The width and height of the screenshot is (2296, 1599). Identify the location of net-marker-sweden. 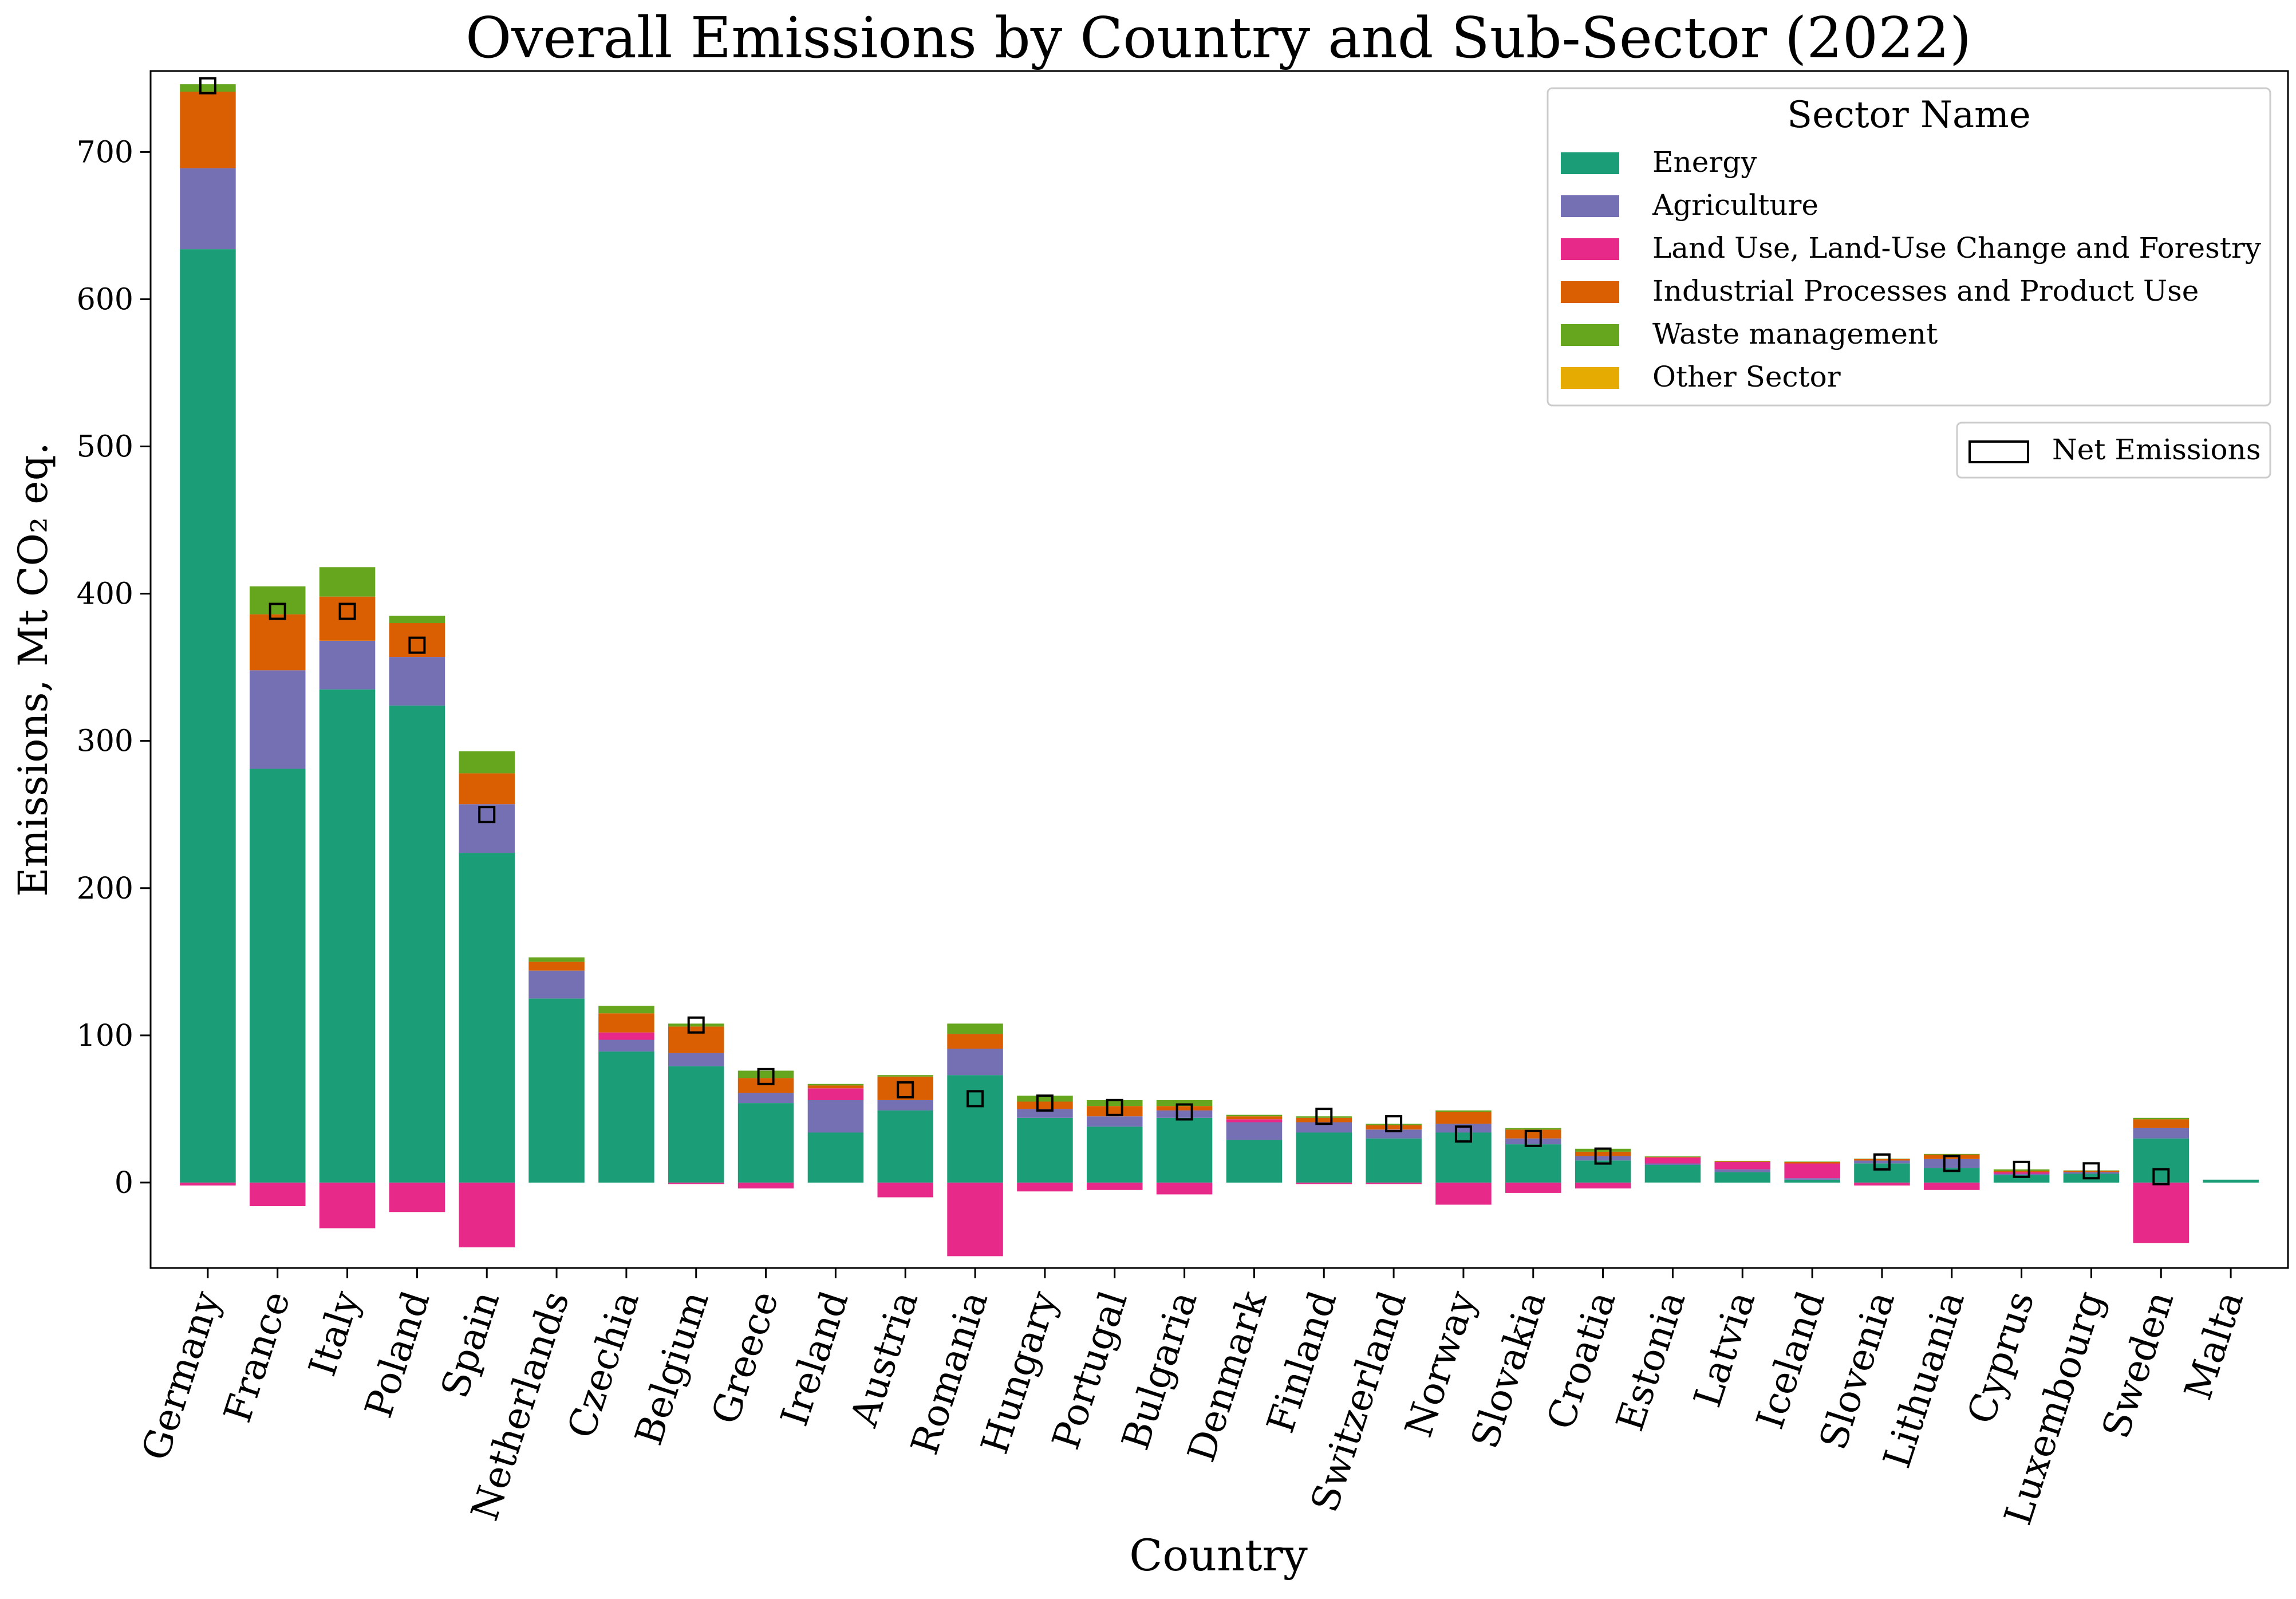
(2161, 1177).